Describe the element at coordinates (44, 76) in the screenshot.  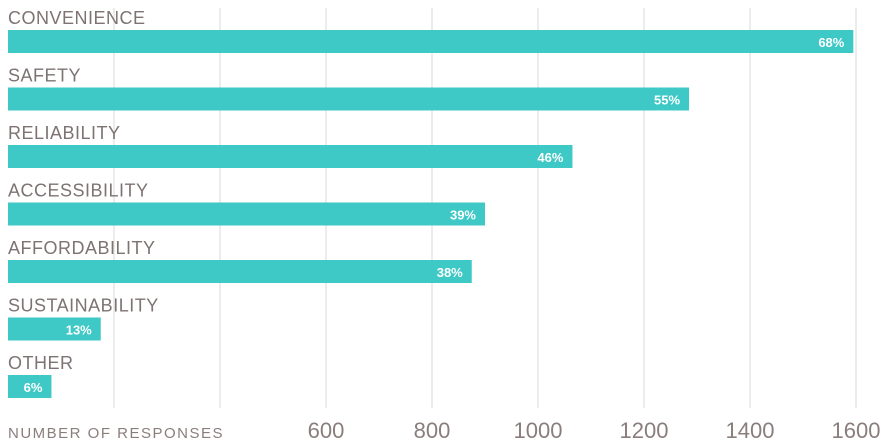
I see `category-label: SAFETY` at that location.